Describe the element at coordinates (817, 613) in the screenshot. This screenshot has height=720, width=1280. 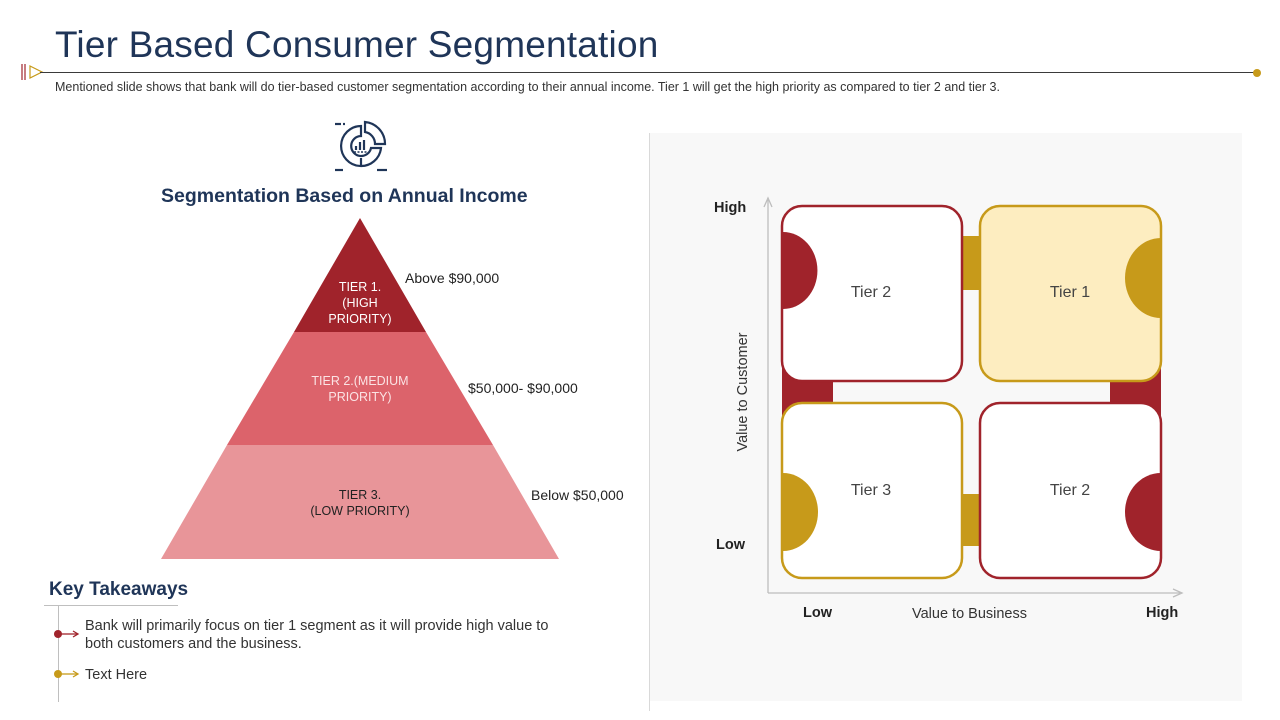
I see `x-axis-low-label: Low` at that location.